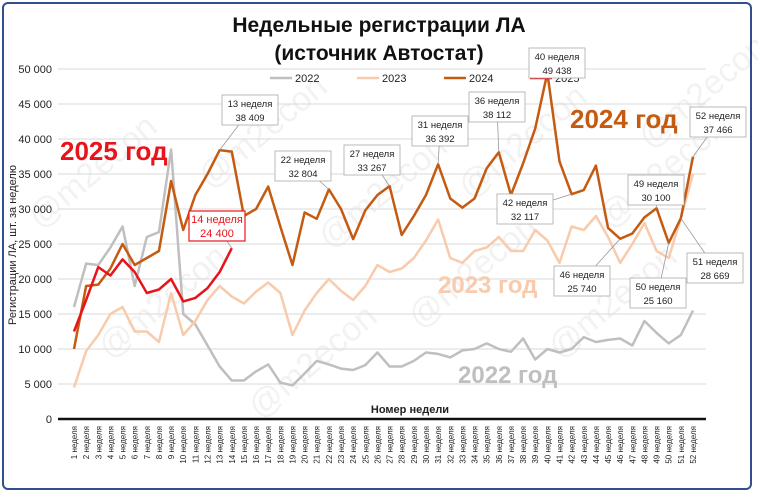  I want to click on annotation-week: 51 неделя, so click(715, 262).